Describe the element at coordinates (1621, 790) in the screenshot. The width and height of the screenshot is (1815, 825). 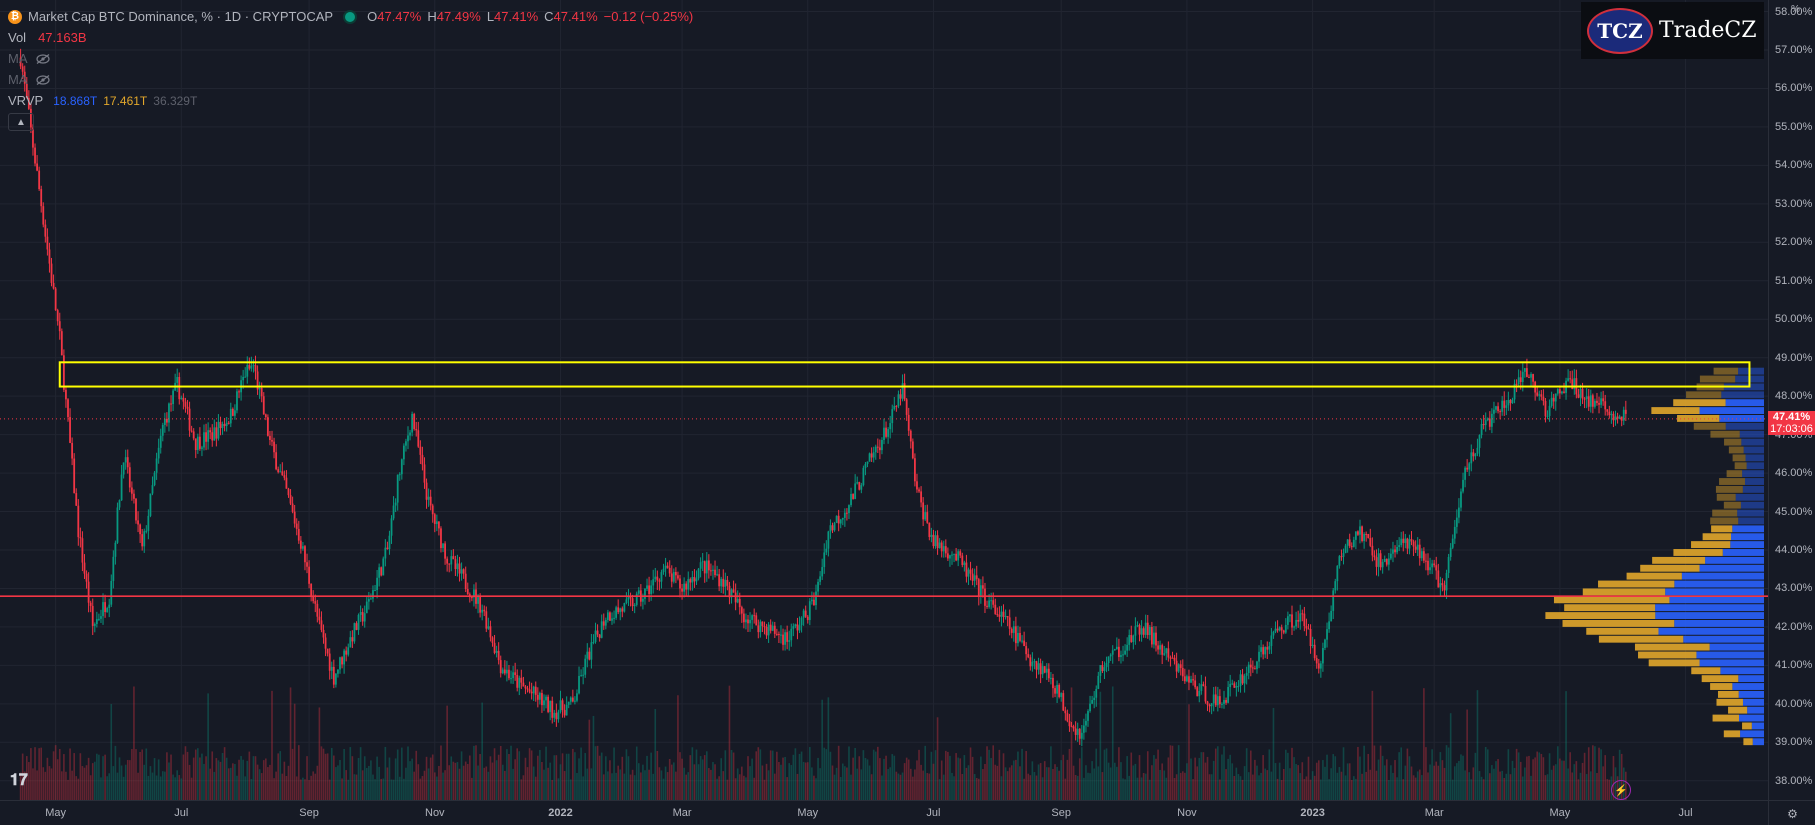
I see `lightning-icon: ⚡` at that location.